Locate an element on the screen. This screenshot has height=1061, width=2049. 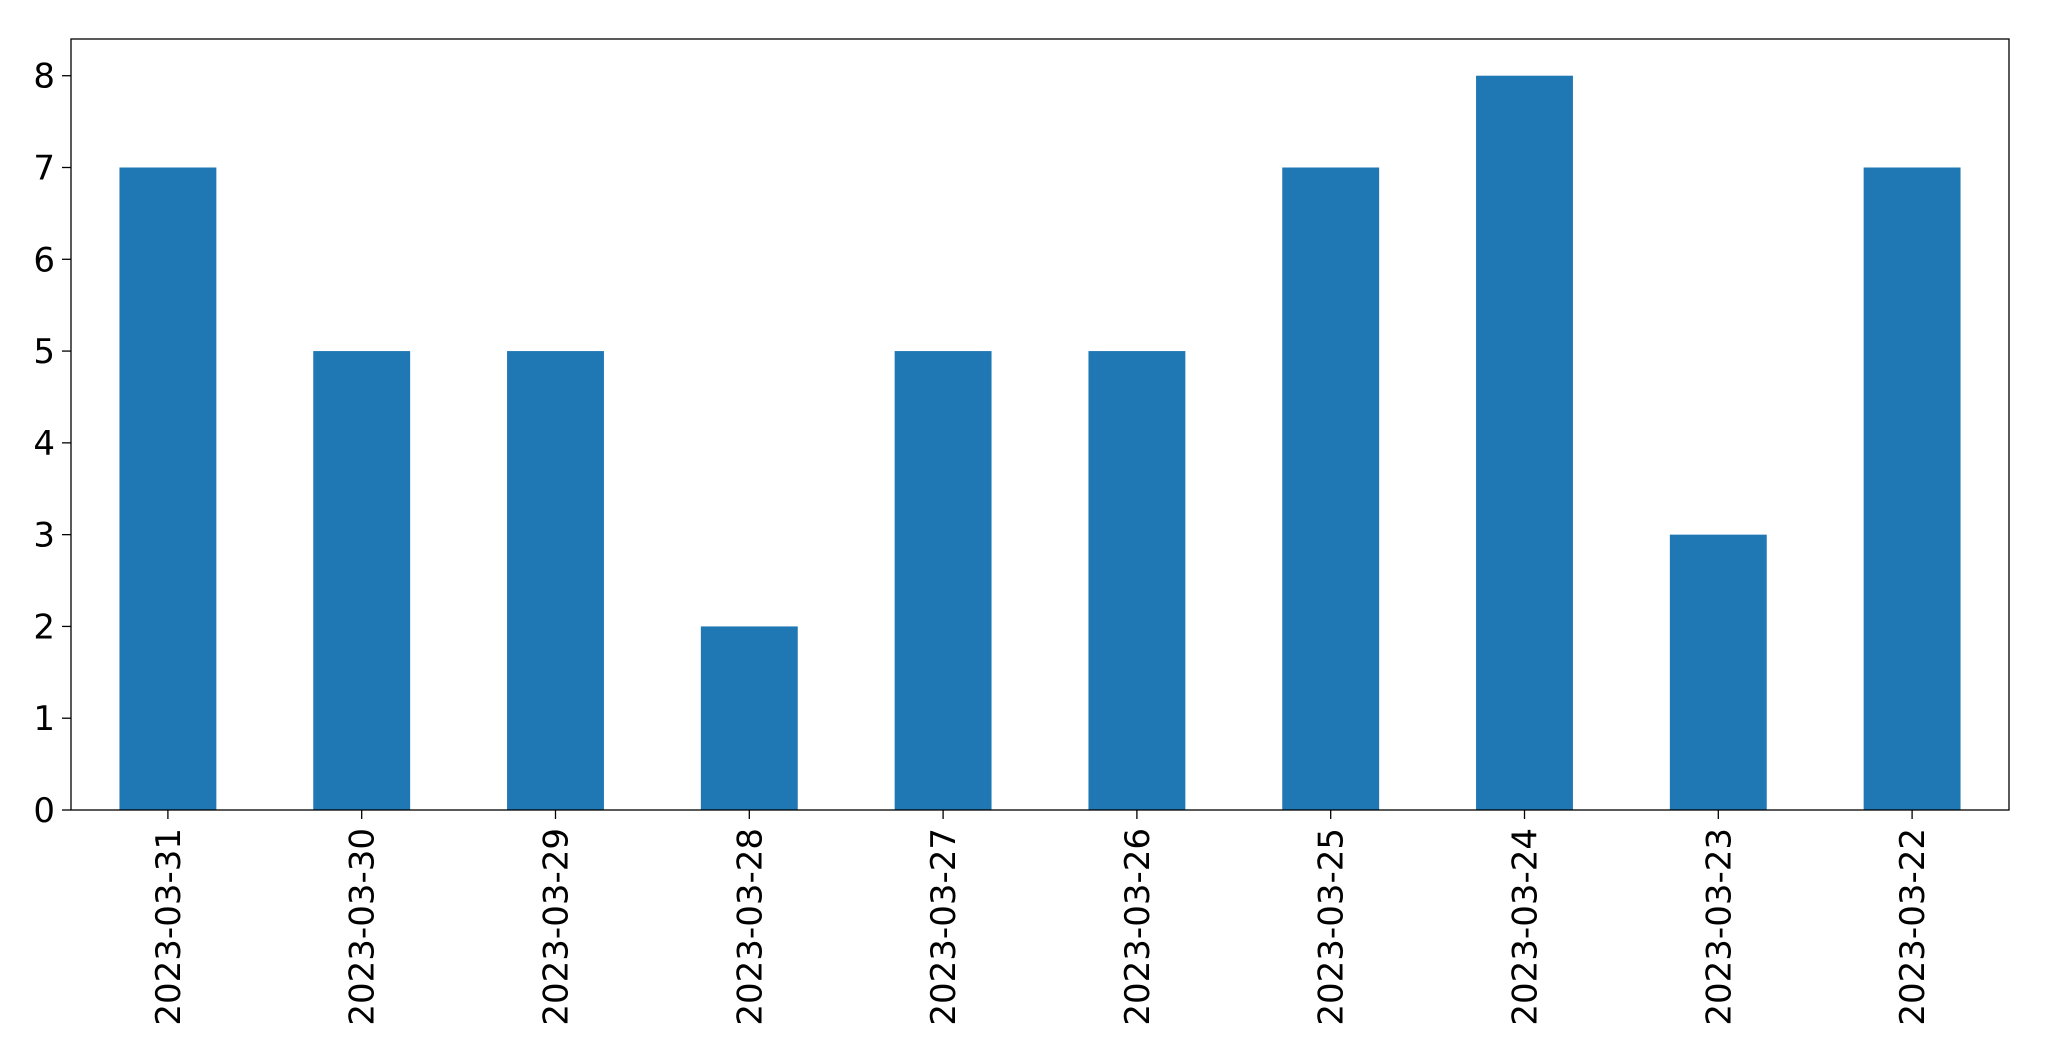
x-tick-label: 2023-03-31 is located at coordinates (169, 927).